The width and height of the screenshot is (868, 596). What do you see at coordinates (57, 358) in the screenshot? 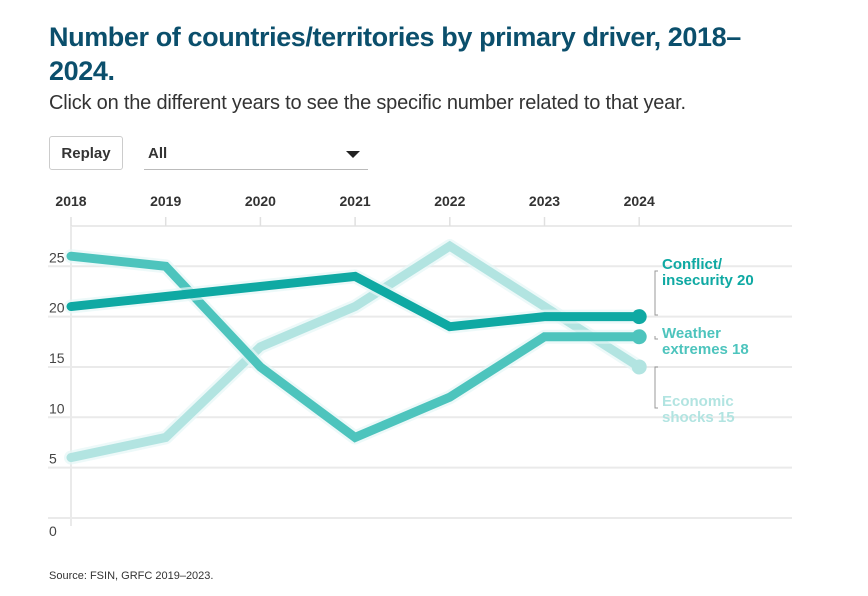
I see `y-tick-label: 15` at bounding box center [57, 358].